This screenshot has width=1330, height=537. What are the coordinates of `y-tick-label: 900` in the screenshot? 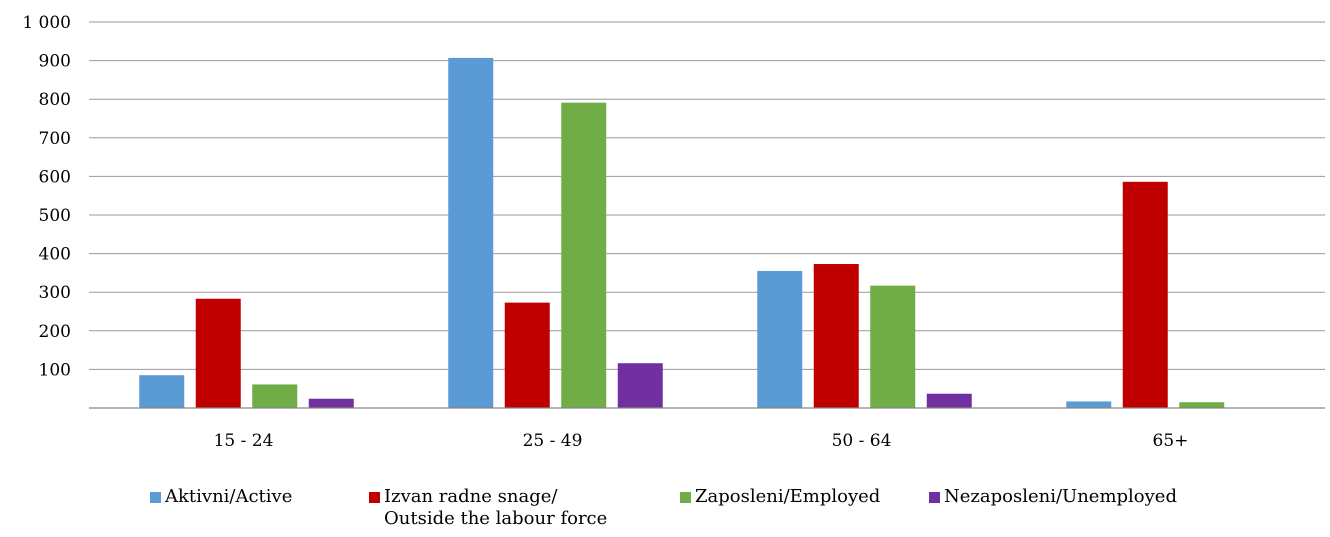 It's located at (55, 62).